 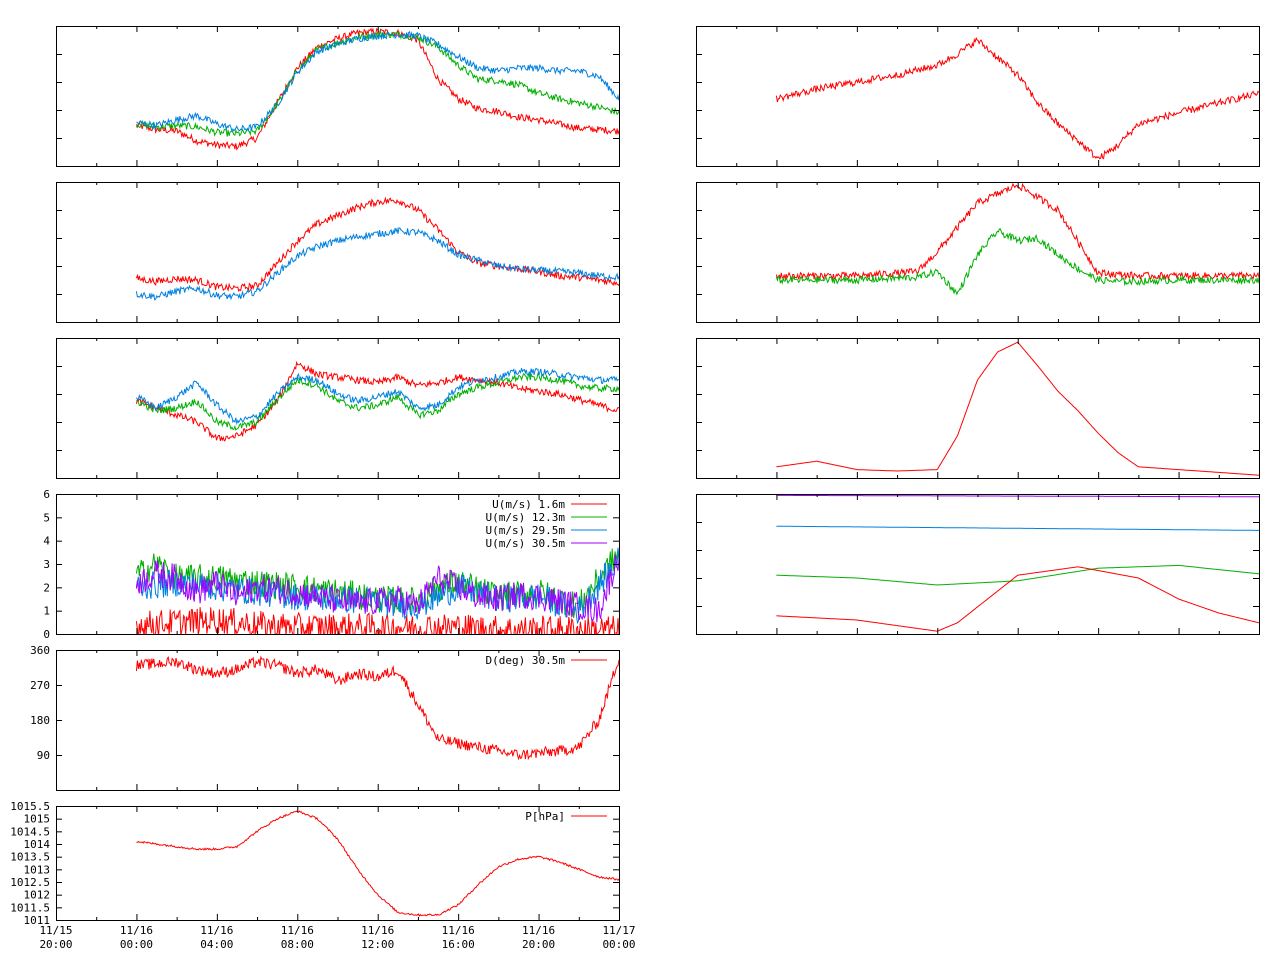 What do you see at coordinates (377, 944) in the screenshot?
I see `x-tick-time-label: 12:00` at bounding box center [377, 944].